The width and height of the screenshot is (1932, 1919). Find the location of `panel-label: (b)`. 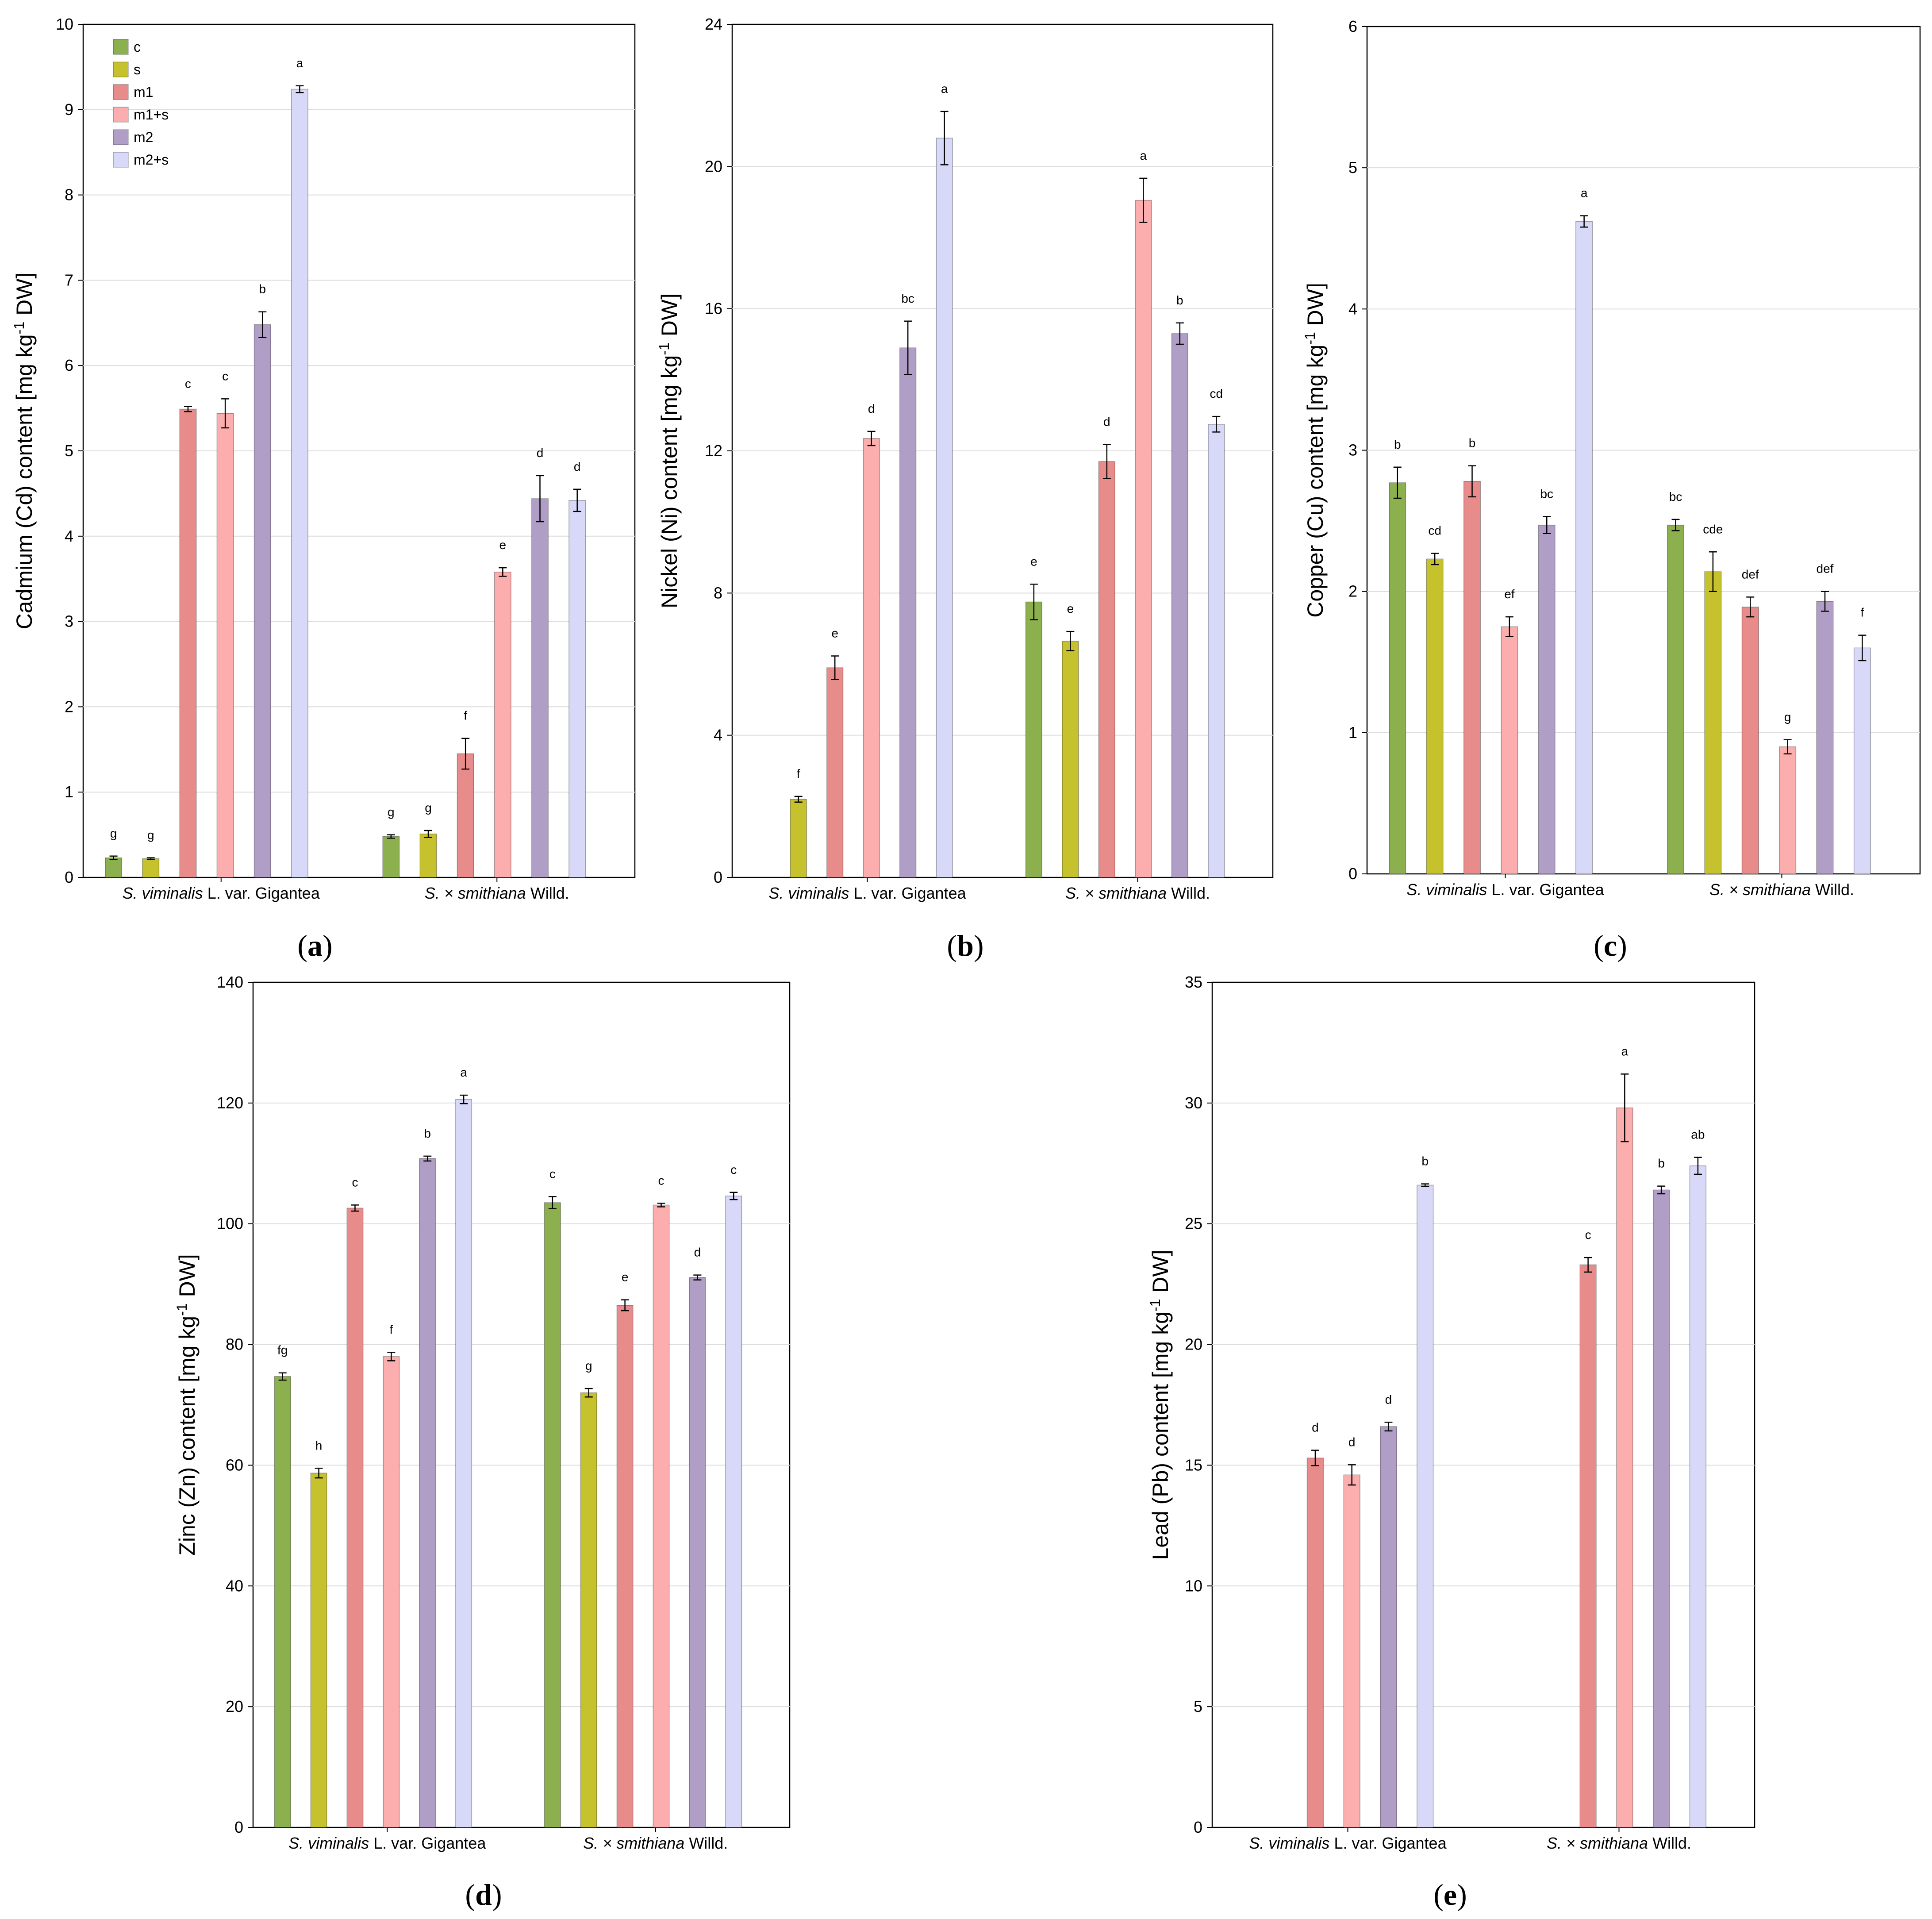

panel-label: (b) is located at coordinates (965, 945).